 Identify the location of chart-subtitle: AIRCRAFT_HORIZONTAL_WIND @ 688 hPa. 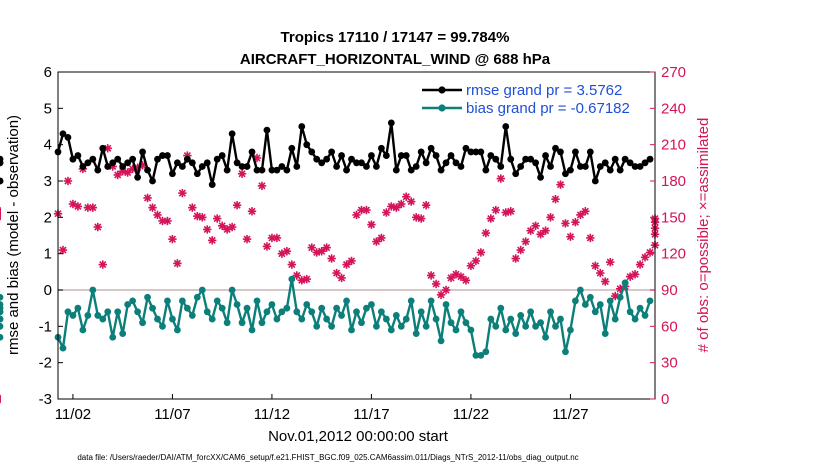
(395, 59).